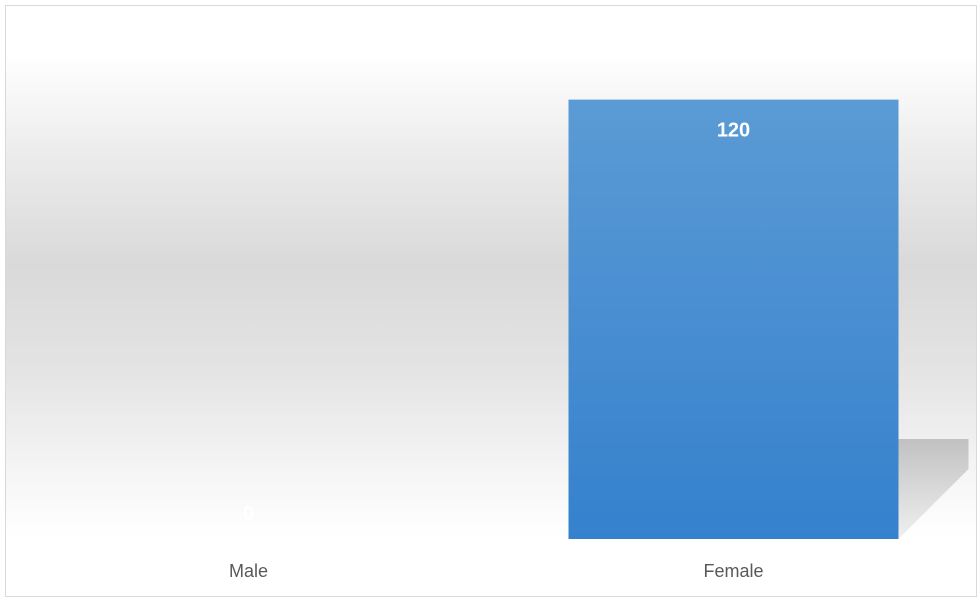 The image size is (979, 599). I want to click on category-label-male: Male, so click(248, 571).